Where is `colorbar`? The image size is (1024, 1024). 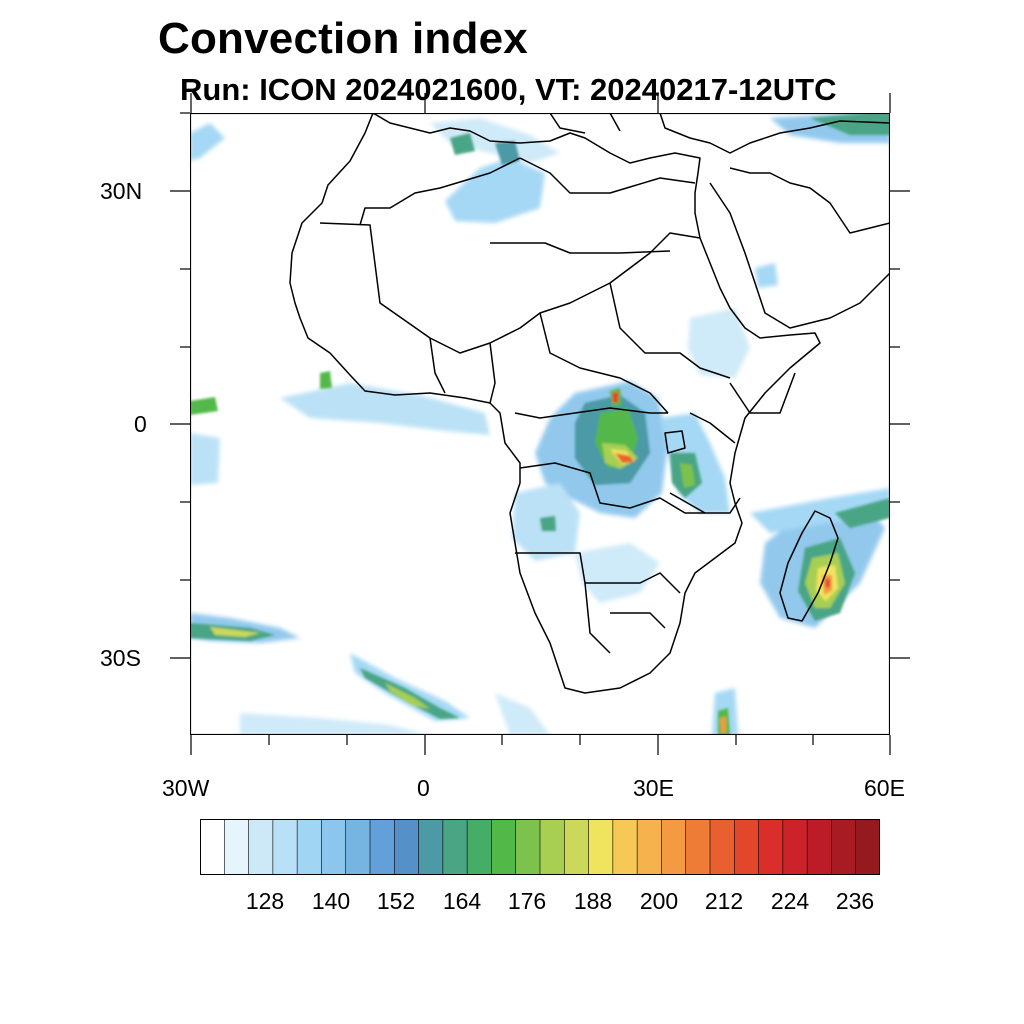 colorbar is located at coordinates (540, 847).